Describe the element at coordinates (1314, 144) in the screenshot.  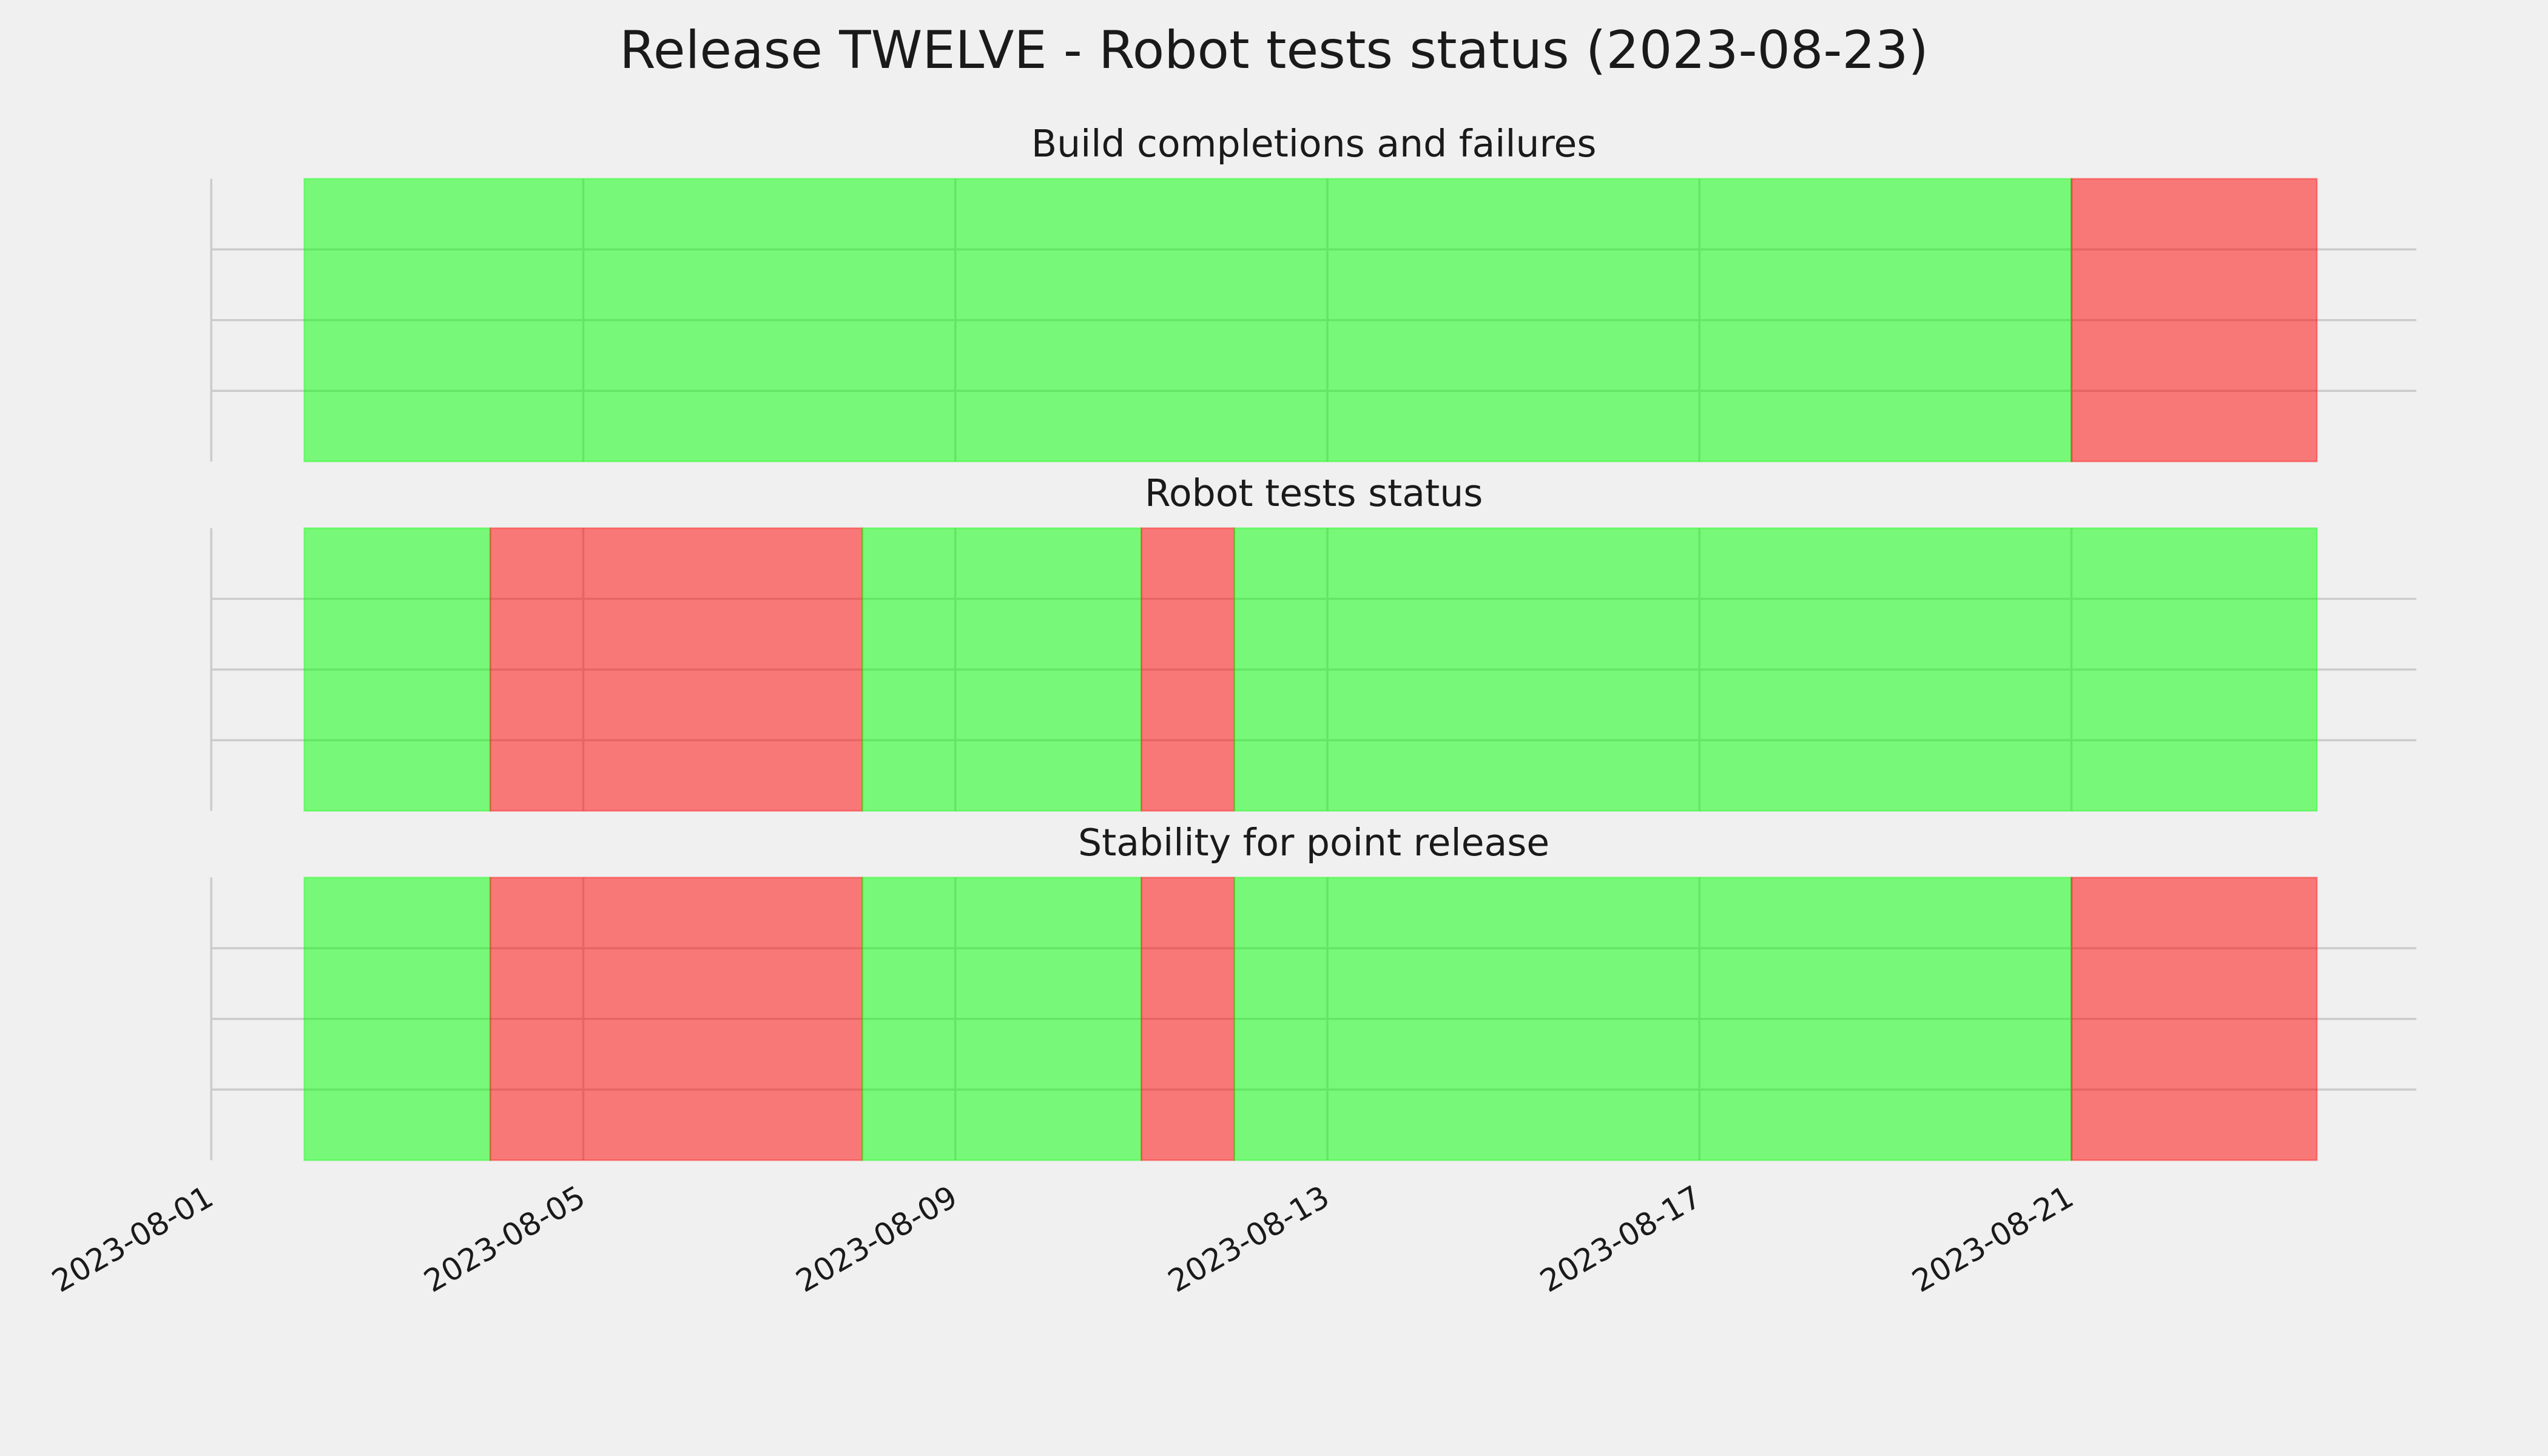
I see `panel-title: Build completions and failures` at that location.